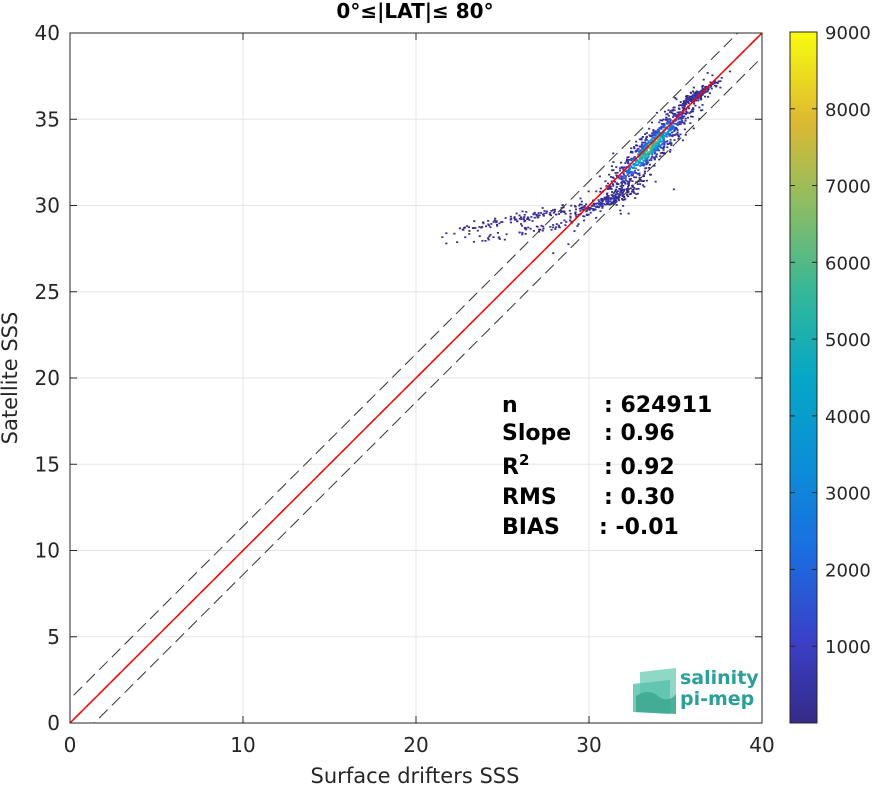 This screenshot has width=879, height=786. Describe the element at coordinates (654, 691) in the screenshot. I see `logo-mark-icon` at that location.